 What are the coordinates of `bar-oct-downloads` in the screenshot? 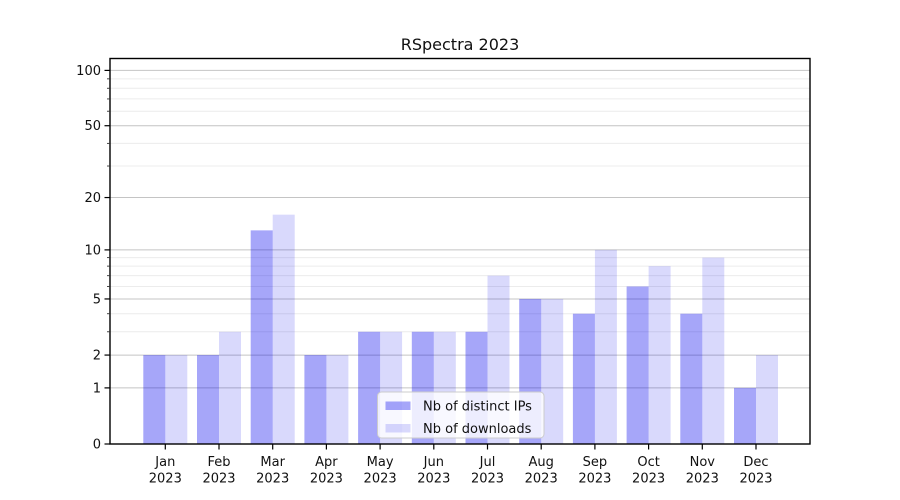 It's located at (659, 355).